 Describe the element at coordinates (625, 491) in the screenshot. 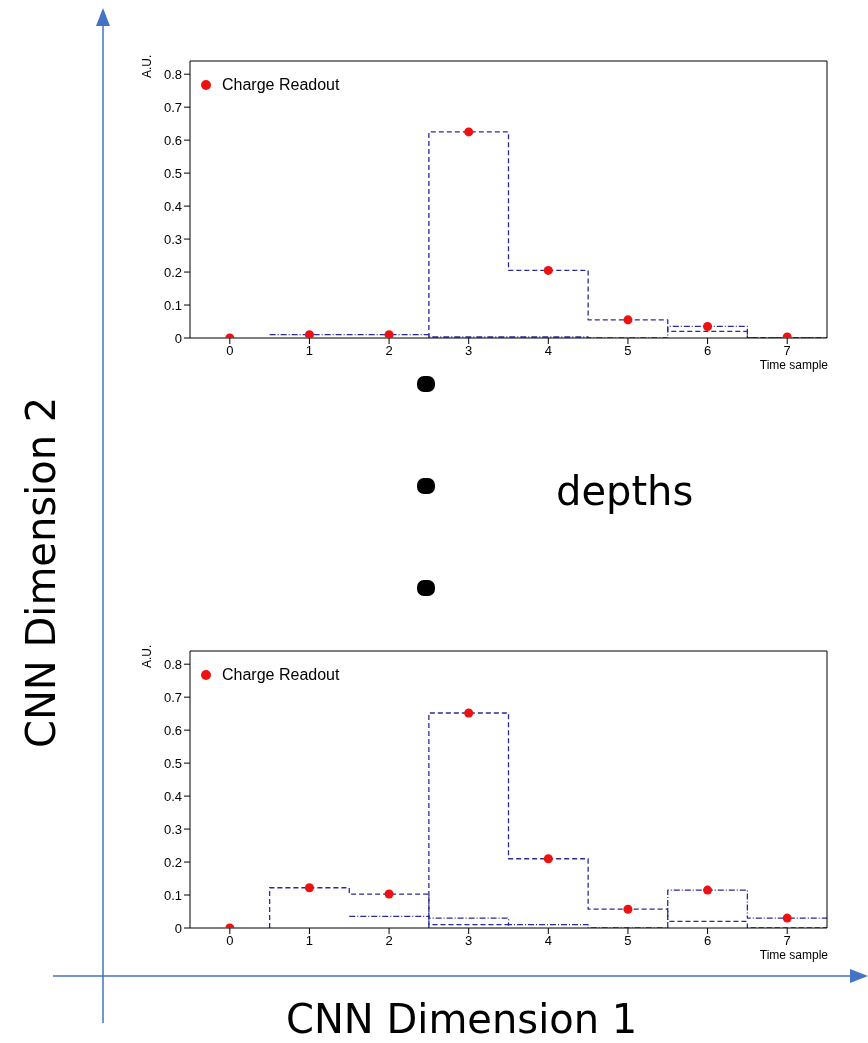

I see `text: depths` at that location.